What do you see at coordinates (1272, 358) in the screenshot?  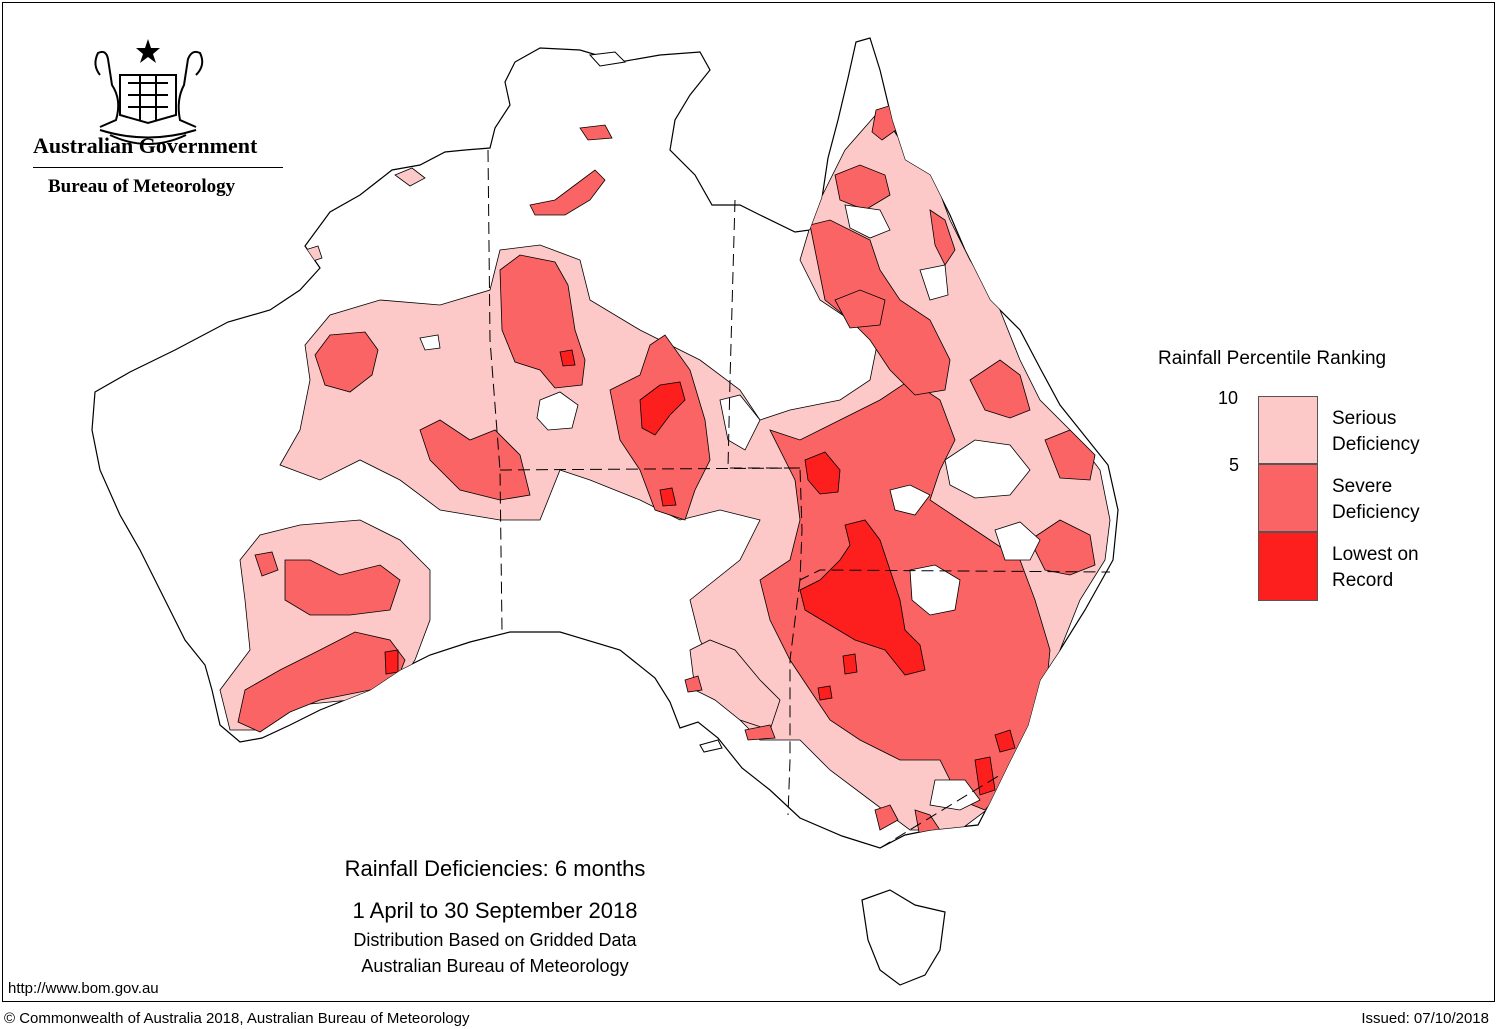 I see `legend-title: Rainfall Percentile Ranking` at bounding box center [1272, 358].